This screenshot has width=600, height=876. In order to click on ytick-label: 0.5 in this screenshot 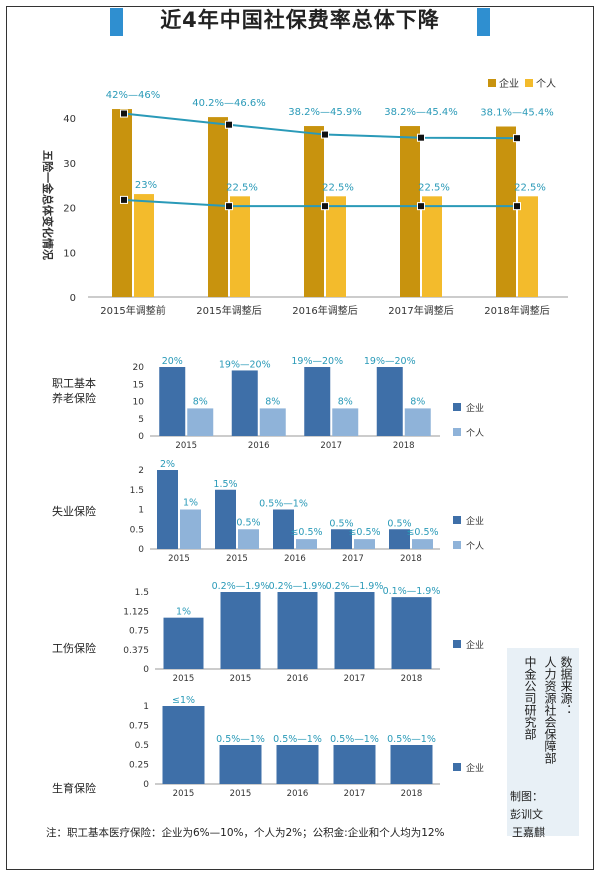, I will do `click(137, 530)`.